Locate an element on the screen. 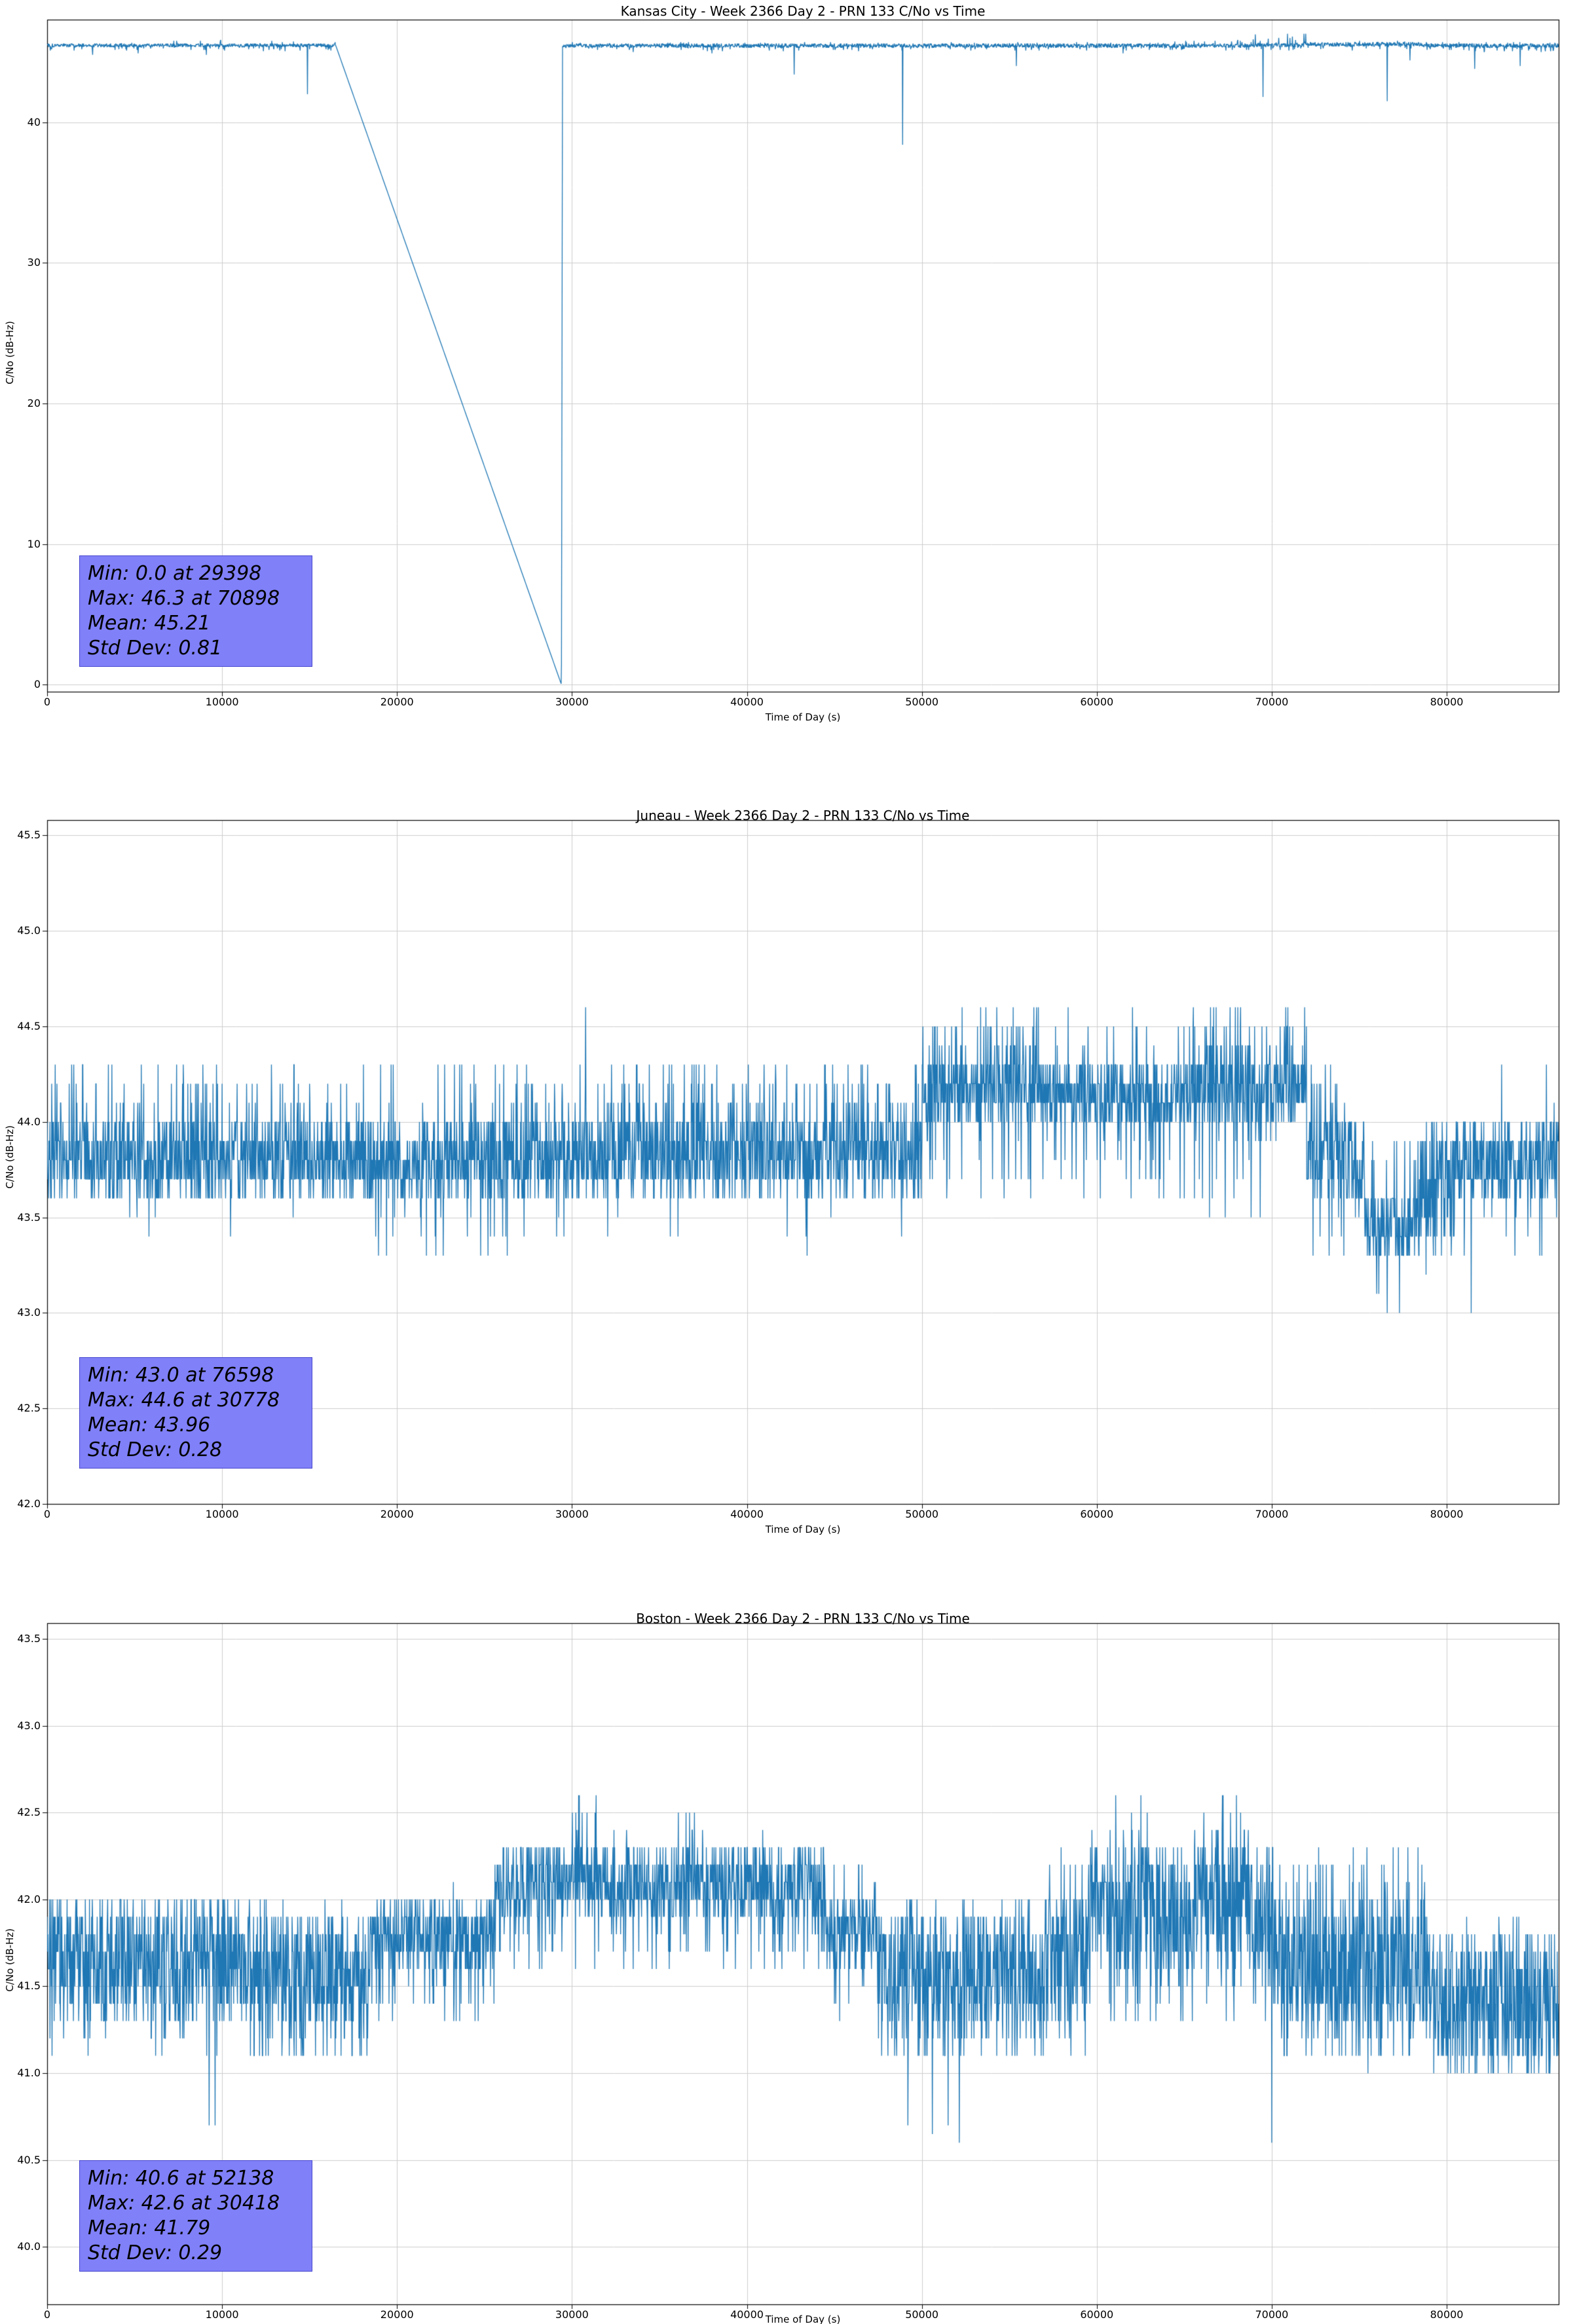  stats-max: Max: 42.6 at 30418 is located at coordinates (184, 2203).